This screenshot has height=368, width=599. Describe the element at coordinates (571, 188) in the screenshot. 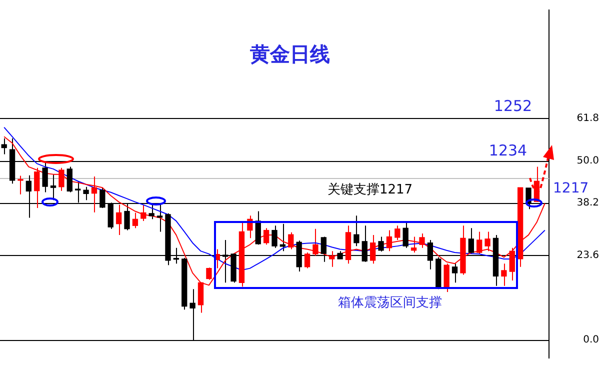

I see `text: 1217` at that location.